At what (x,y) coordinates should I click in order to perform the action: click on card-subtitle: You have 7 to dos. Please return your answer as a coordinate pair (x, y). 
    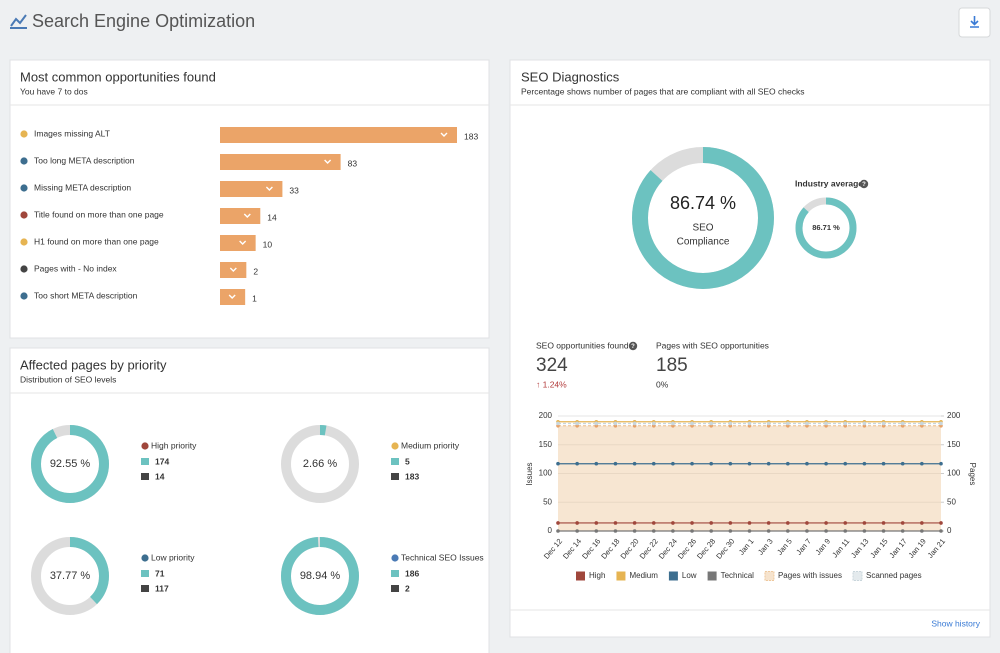
    Looking at the image, I should click on (54, 91).